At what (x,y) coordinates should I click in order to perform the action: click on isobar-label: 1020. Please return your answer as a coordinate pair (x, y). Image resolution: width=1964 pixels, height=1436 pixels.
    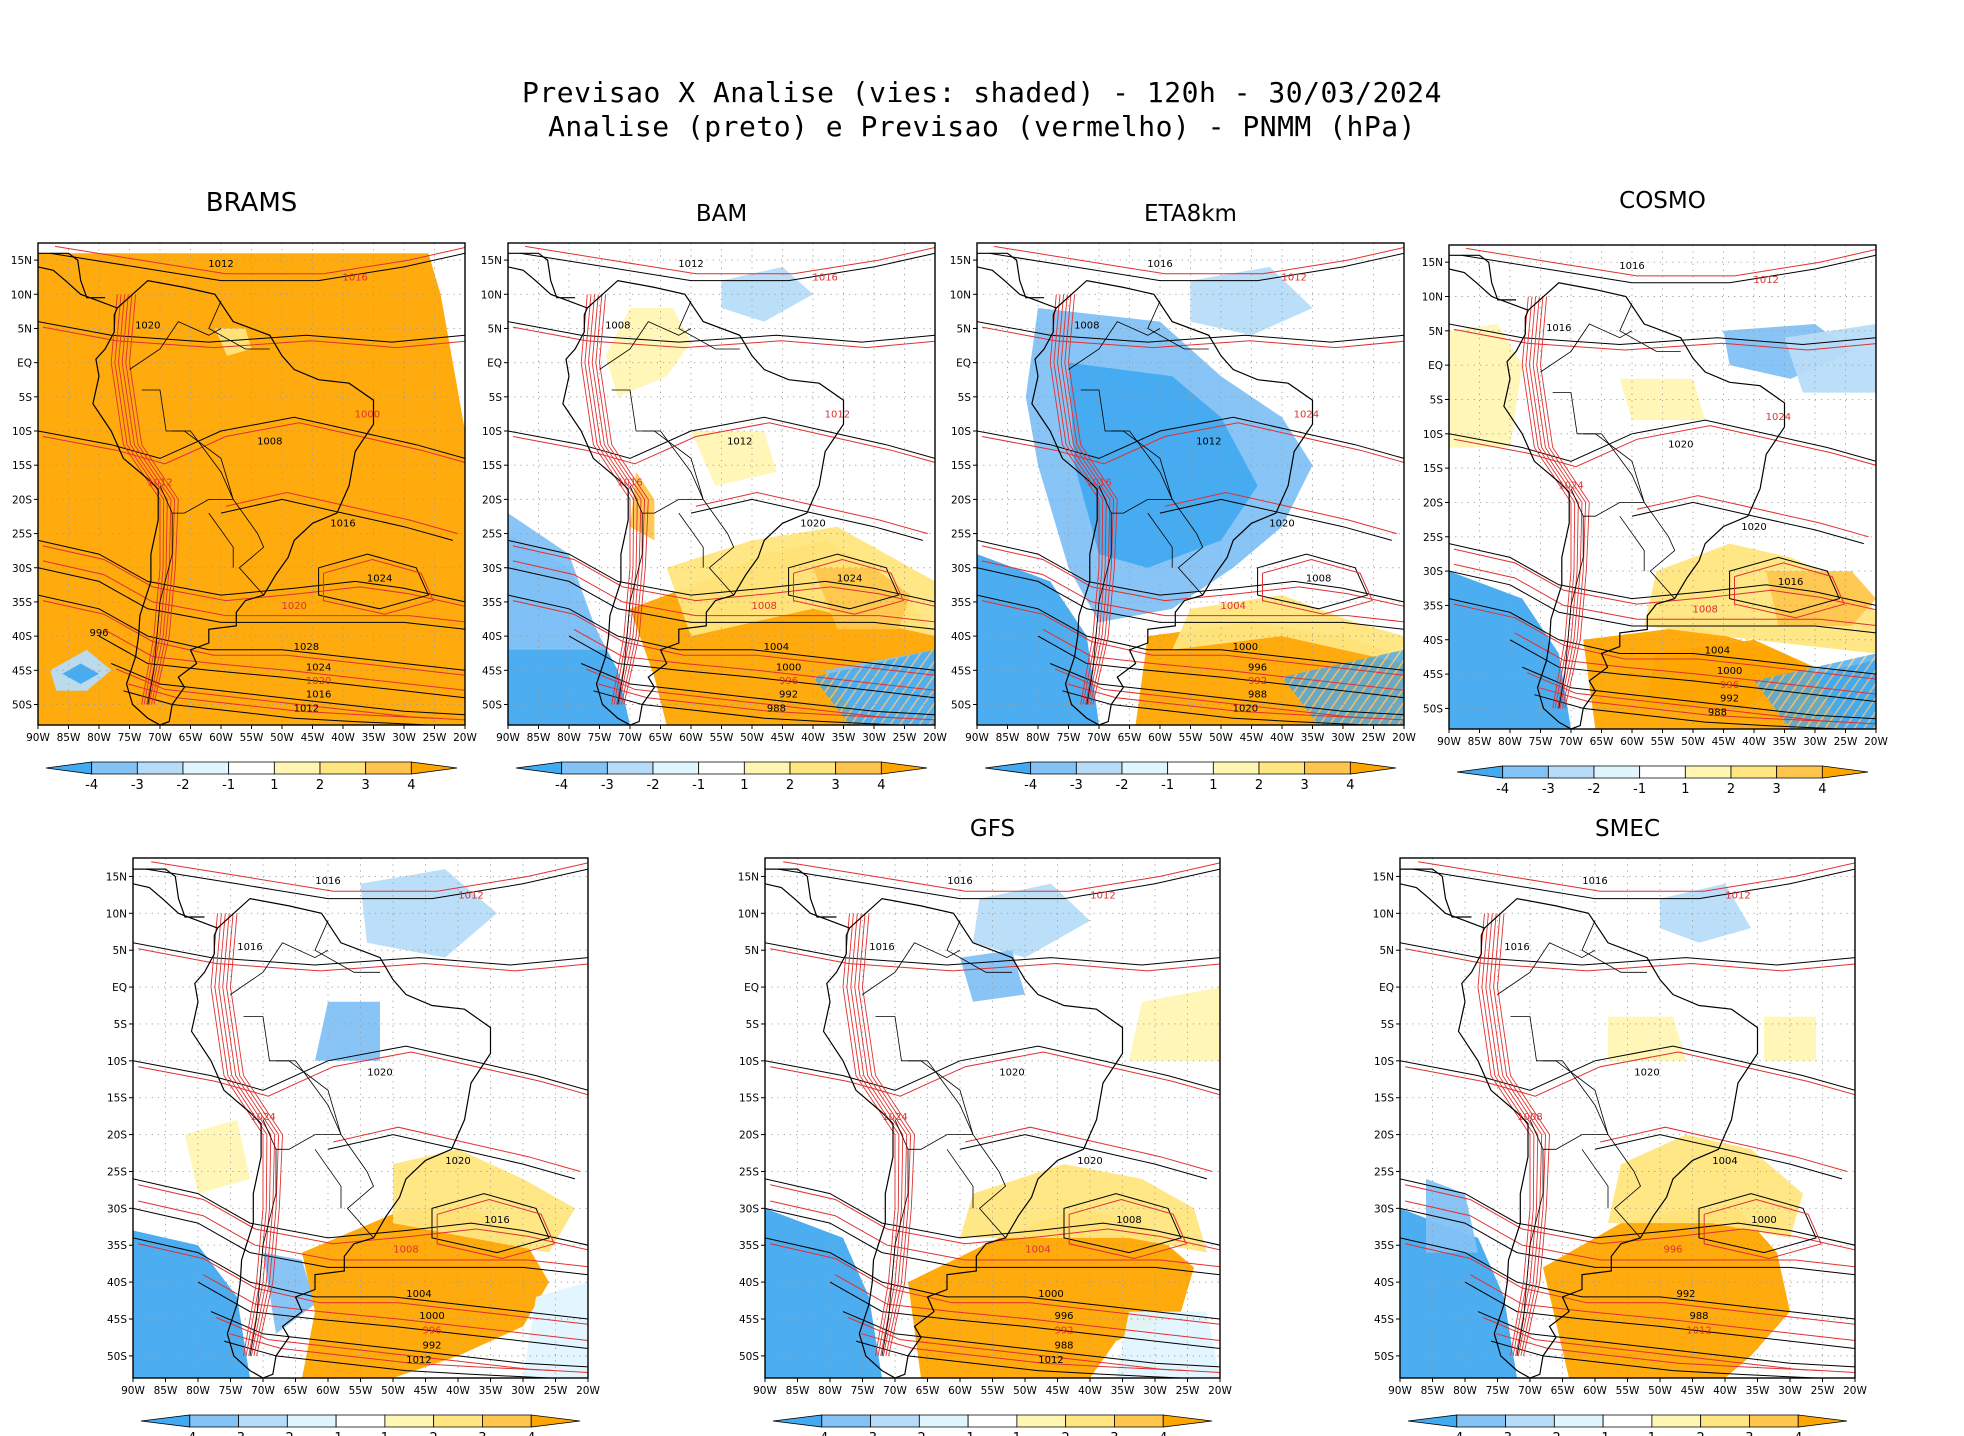
    Looking at the image, I should click on (147, 325).